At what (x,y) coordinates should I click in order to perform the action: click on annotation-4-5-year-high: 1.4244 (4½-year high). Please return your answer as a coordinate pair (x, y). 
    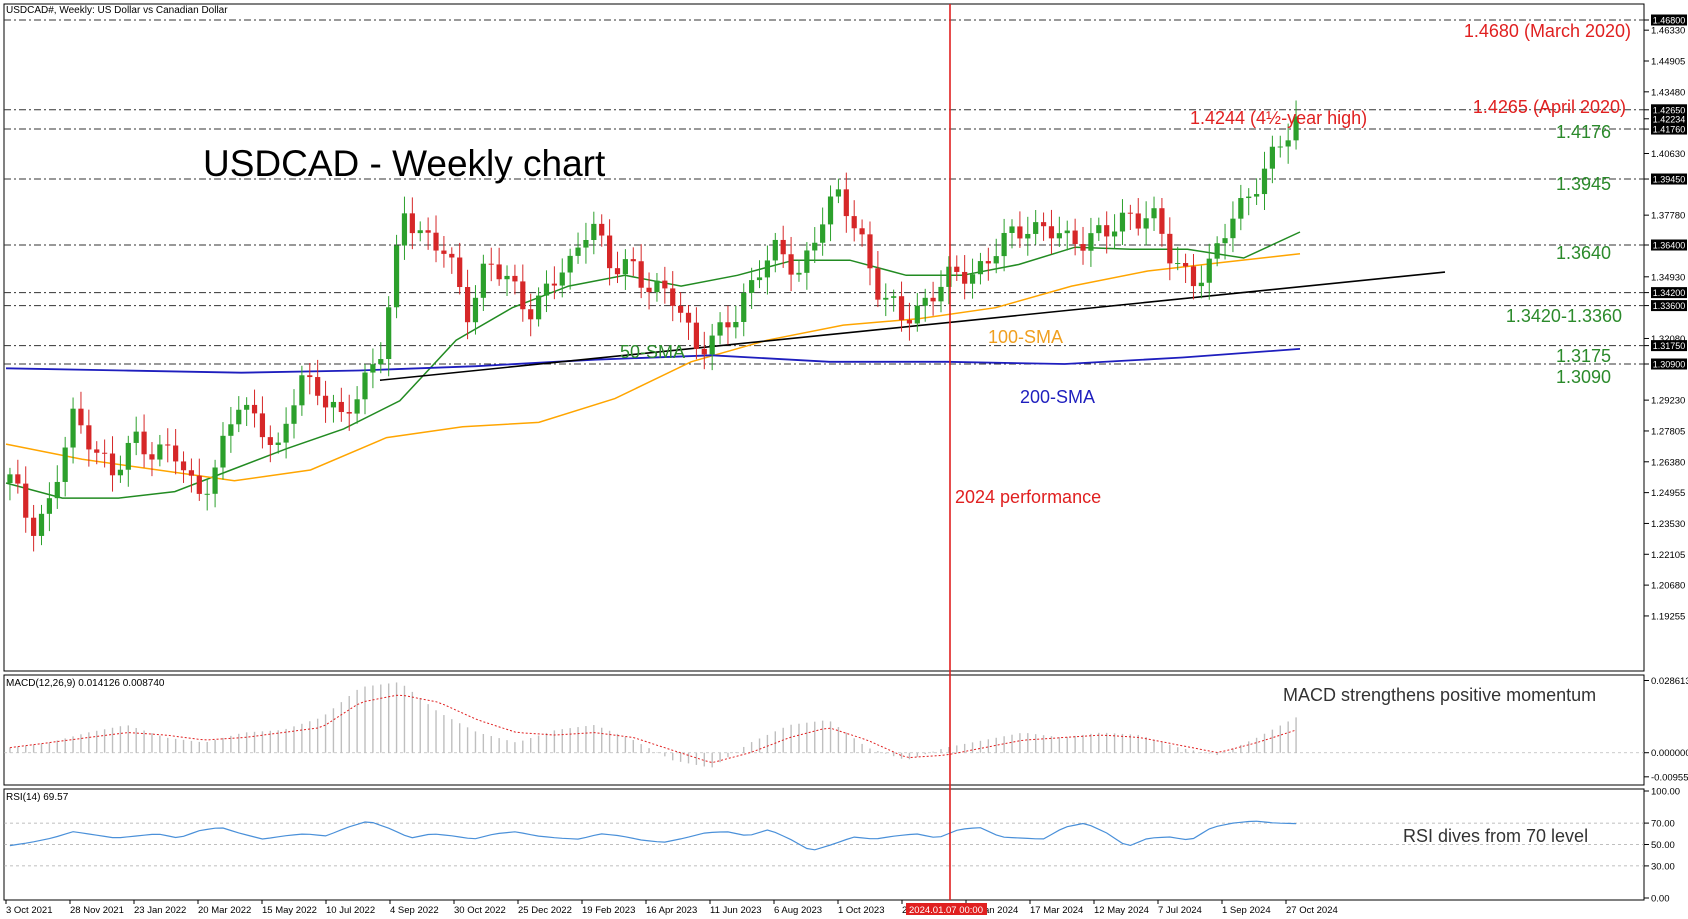
    Looking at the image, I should click on (1278, 118).